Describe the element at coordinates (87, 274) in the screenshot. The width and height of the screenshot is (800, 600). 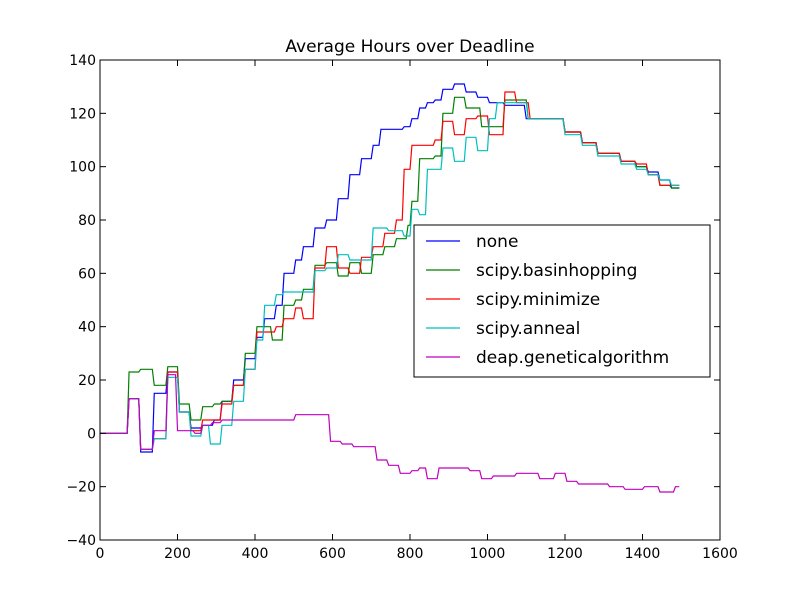
I see `y-tick-label-5: 60` at that location.